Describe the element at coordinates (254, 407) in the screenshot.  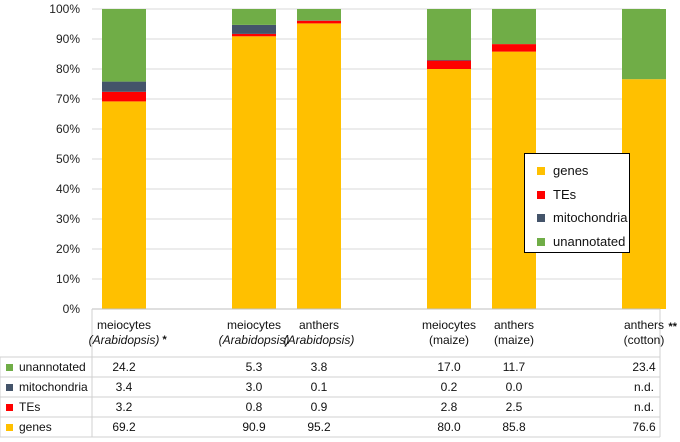
I see `table-cell: 0.8` at that location.